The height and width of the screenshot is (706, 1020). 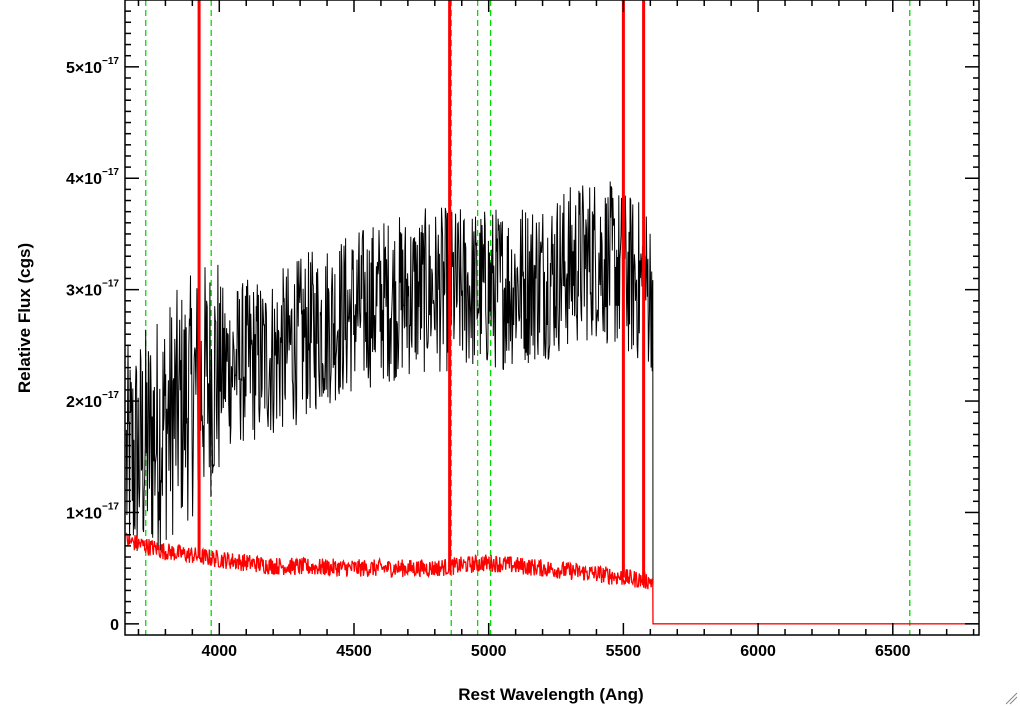 What do you see at coordinates (114, 625) in the screenshot?
I see `y-tick-label: 0` at bounding box center [114, 625].